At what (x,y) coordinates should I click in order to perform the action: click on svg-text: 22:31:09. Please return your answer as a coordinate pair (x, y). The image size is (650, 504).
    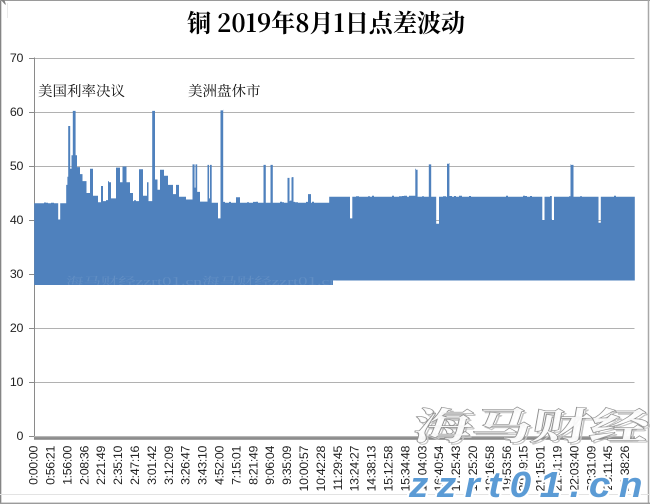
    Looking at the image, I should click on (591, 469).